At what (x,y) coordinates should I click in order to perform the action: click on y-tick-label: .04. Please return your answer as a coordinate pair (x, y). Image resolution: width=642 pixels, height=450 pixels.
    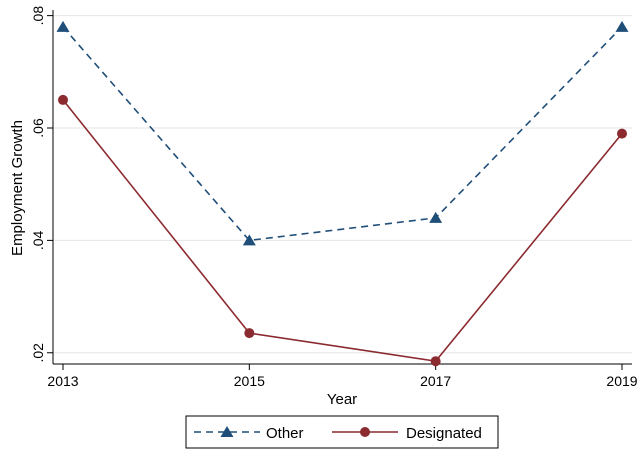
    Looking at the image, I should click on (38, 240).